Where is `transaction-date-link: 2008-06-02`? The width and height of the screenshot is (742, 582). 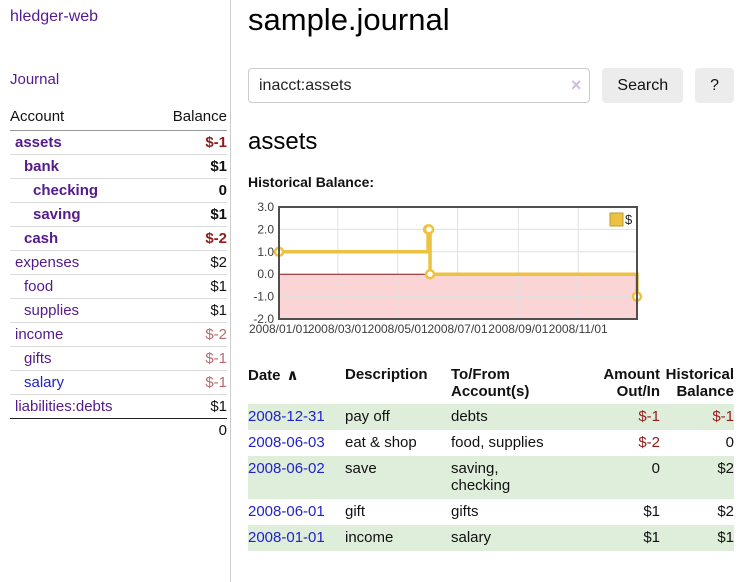 transaction-date-link: 2008-06-02 is located at coordinates (286, 468).